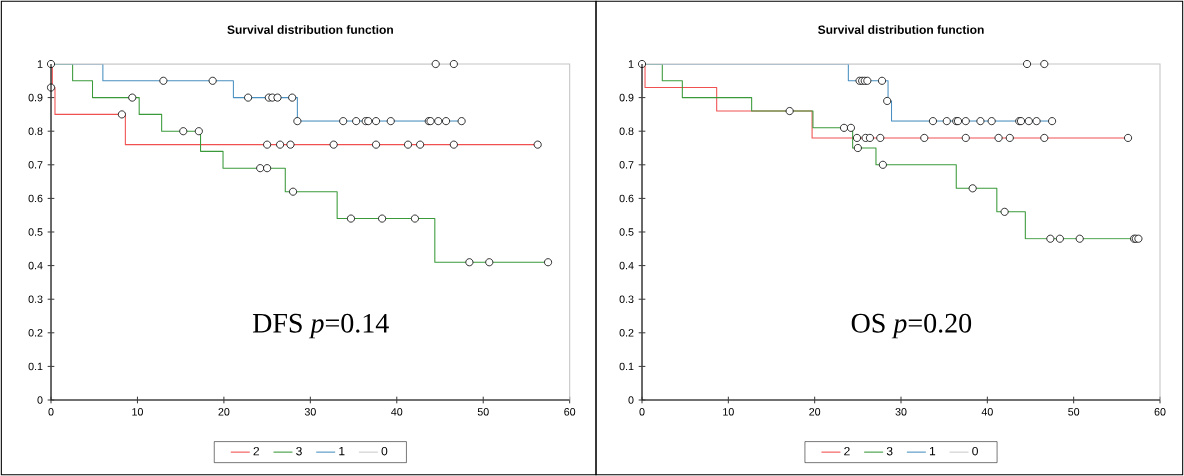 The image size is (1184, 476). Describe the element at coordinates (911, 326) in the screenshot. I see `annotation: OS p=0.20` at that location.